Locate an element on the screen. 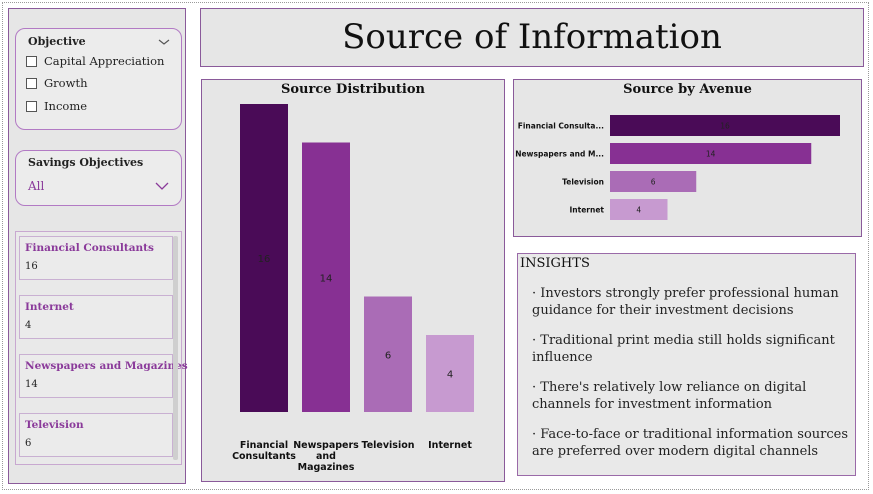  option-label: Income is located at coordinates (66, 106).